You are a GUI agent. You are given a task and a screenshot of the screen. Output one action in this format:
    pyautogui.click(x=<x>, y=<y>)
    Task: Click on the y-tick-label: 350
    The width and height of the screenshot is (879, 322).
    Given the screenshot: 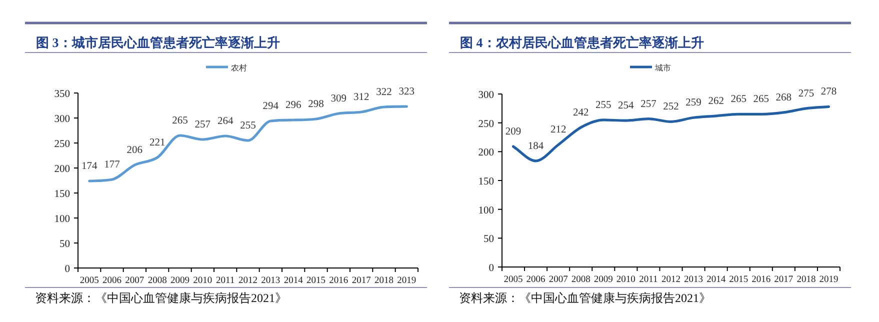 What is the action you would take?
    pyautogui.click(x=62, y=94)
    